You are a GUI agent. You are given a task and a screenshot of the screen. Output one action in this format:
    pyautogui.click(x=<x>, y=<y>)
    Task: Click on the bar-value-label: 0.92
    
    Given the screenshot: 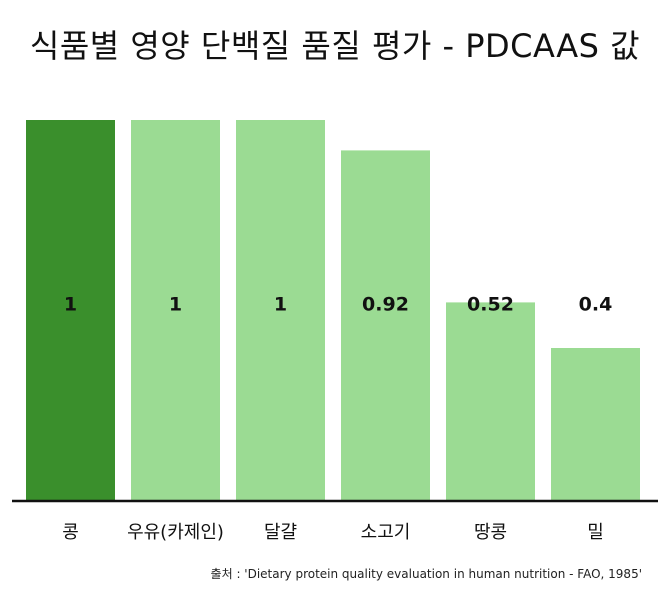 What is the action you would take?
    pyautogui.click(x=385, y=305)
    